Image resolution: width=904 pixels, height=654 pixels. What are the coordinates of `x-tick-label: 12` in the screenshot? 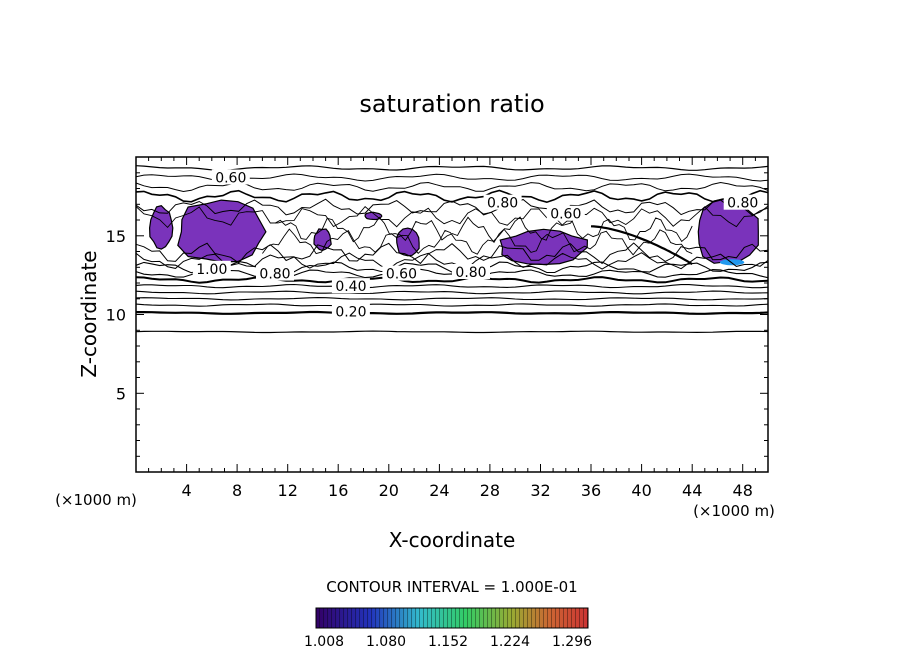 It's located at (288, 490).